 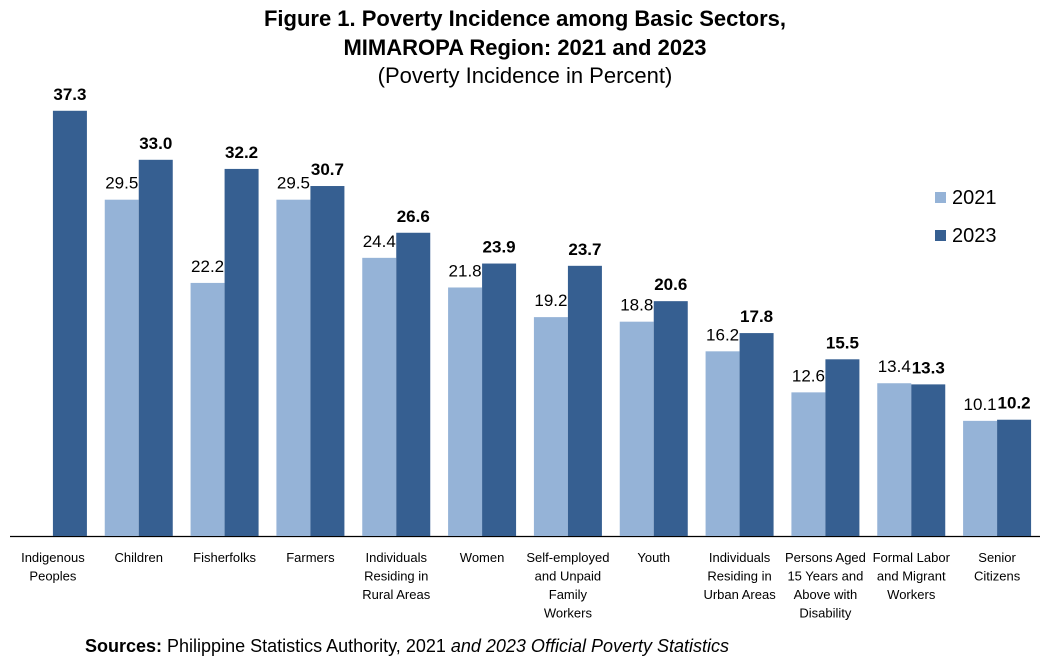 I want to click on category-label-4: Individuals Residing in Rural Areas, so click(x=396, y=576).